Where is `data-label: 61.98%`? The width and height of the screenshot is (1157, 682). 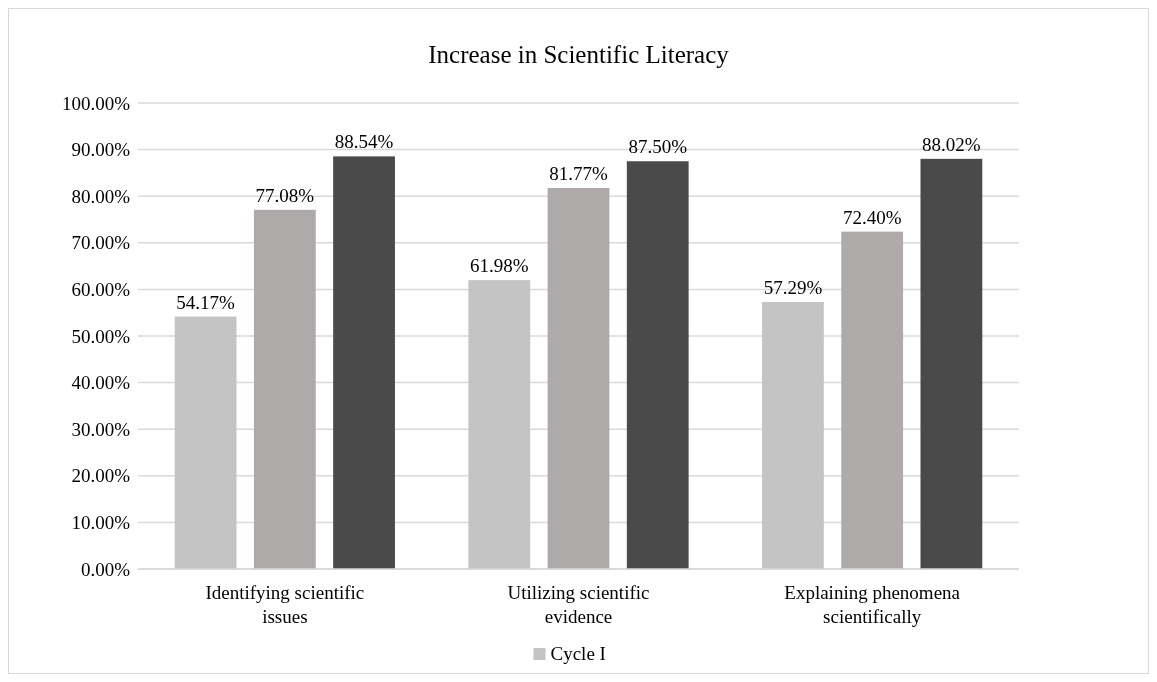
data-label: 61.98% is located at coordinates (499, 266).